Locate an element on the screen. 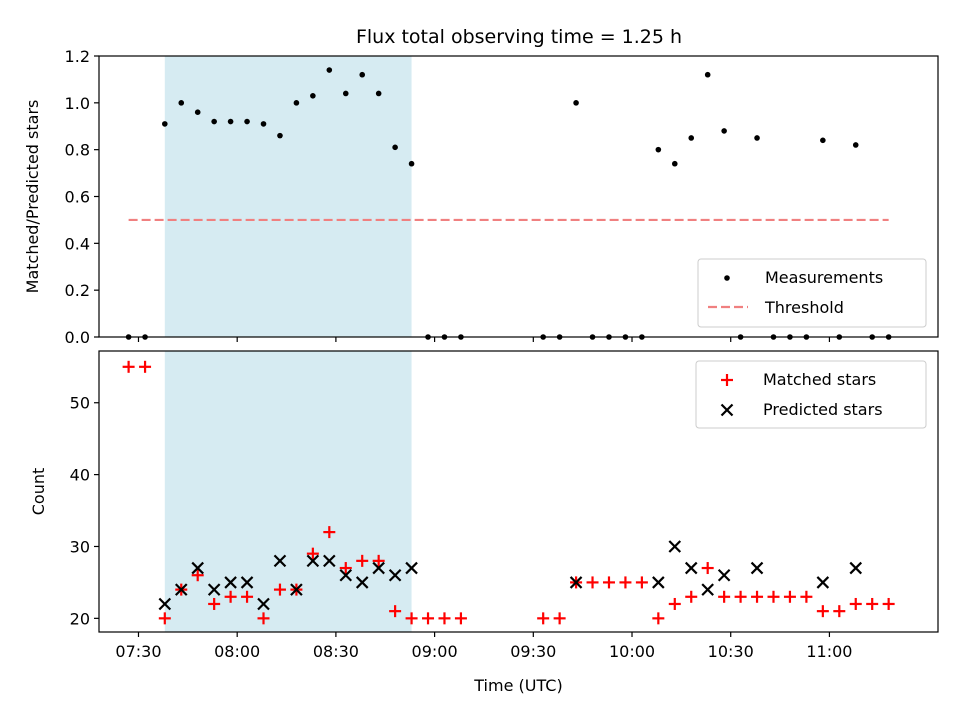 The height and width of the screenshot is (720, 960). top-y-tick-label: 1.2 is located at coordinates (77, 56).